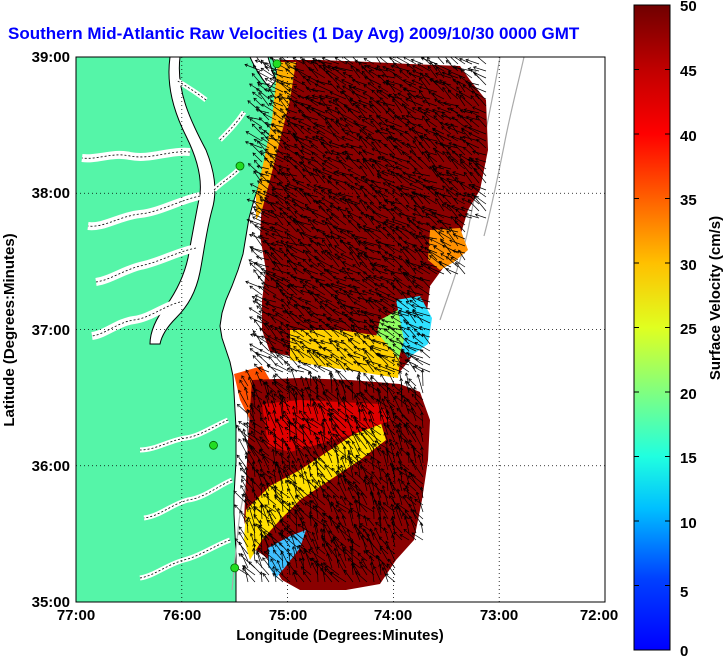  I want to click on colorbar-tick-label: 10, so click(688, 523).